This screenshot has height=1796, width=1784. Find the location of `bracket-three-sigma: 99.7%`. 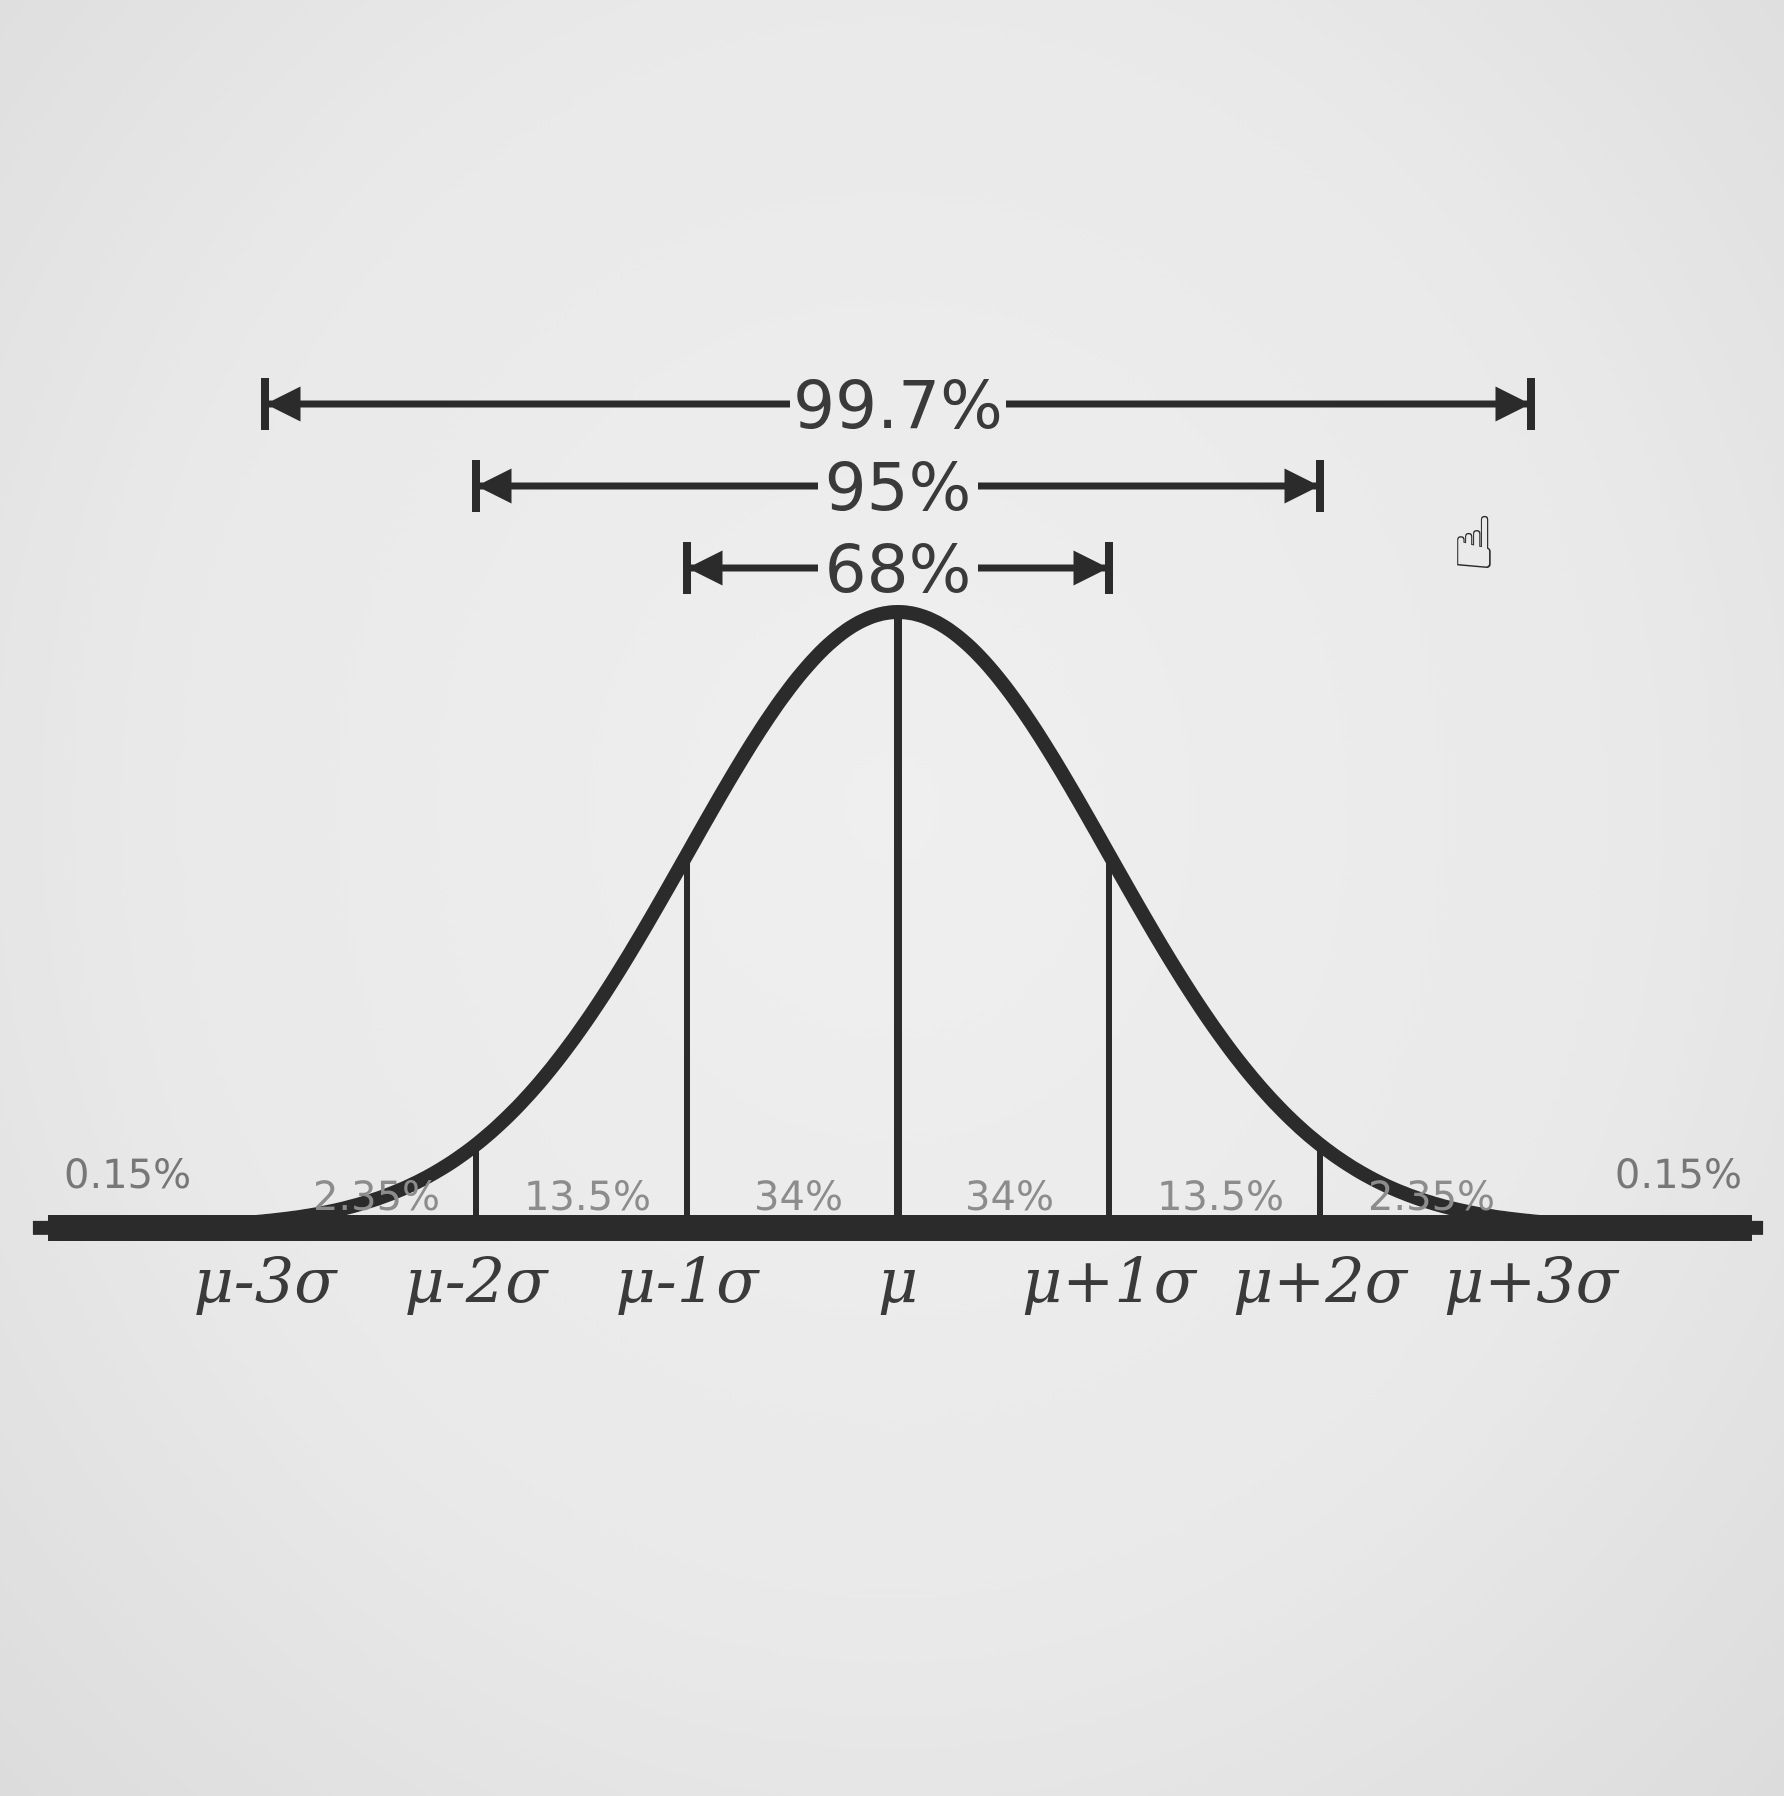

bracket-three-sigma: 99.7% is located at coordinates (898, 405).